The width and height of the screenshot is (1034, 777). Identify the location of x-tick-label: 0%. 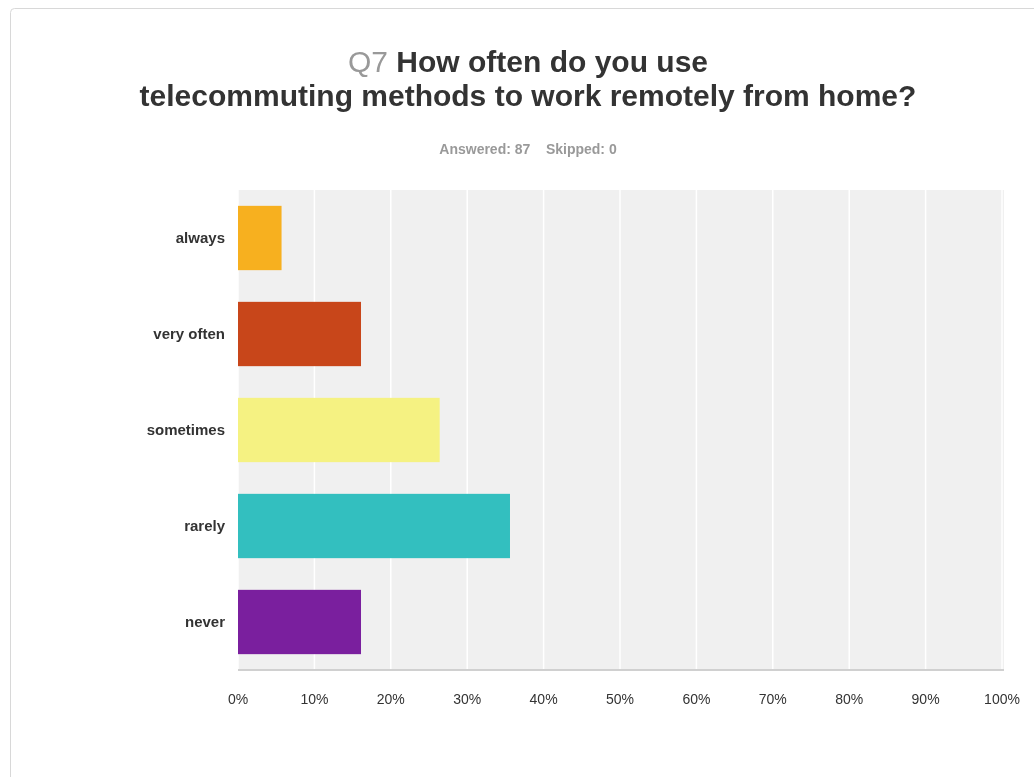
(238, 699).